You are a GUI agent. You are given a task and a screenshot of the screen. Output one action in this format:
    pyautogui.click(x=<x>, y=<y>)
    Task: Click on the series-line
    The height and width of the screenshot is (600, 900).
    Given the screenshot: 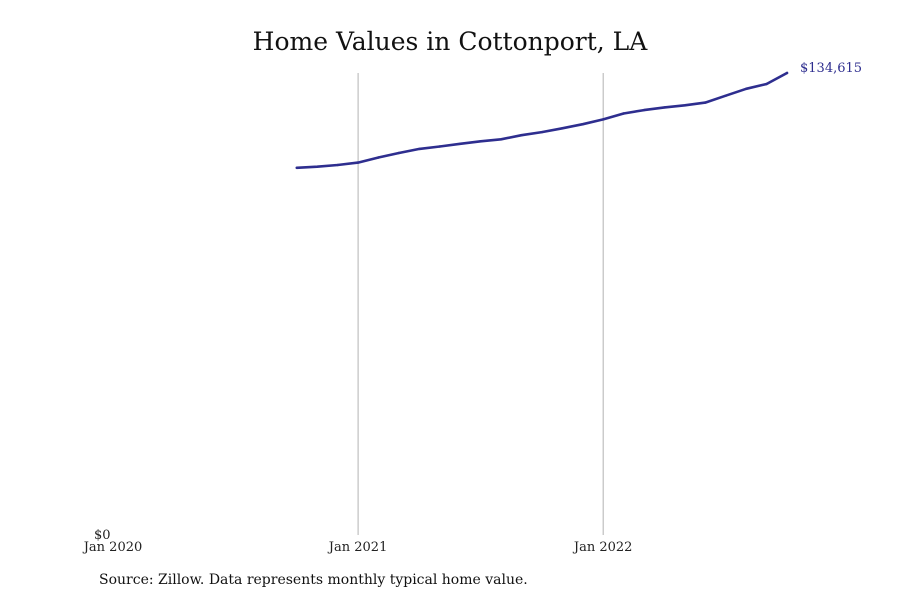 What is the action you would take?
    pyautogui.click(x=542, y=120)
    